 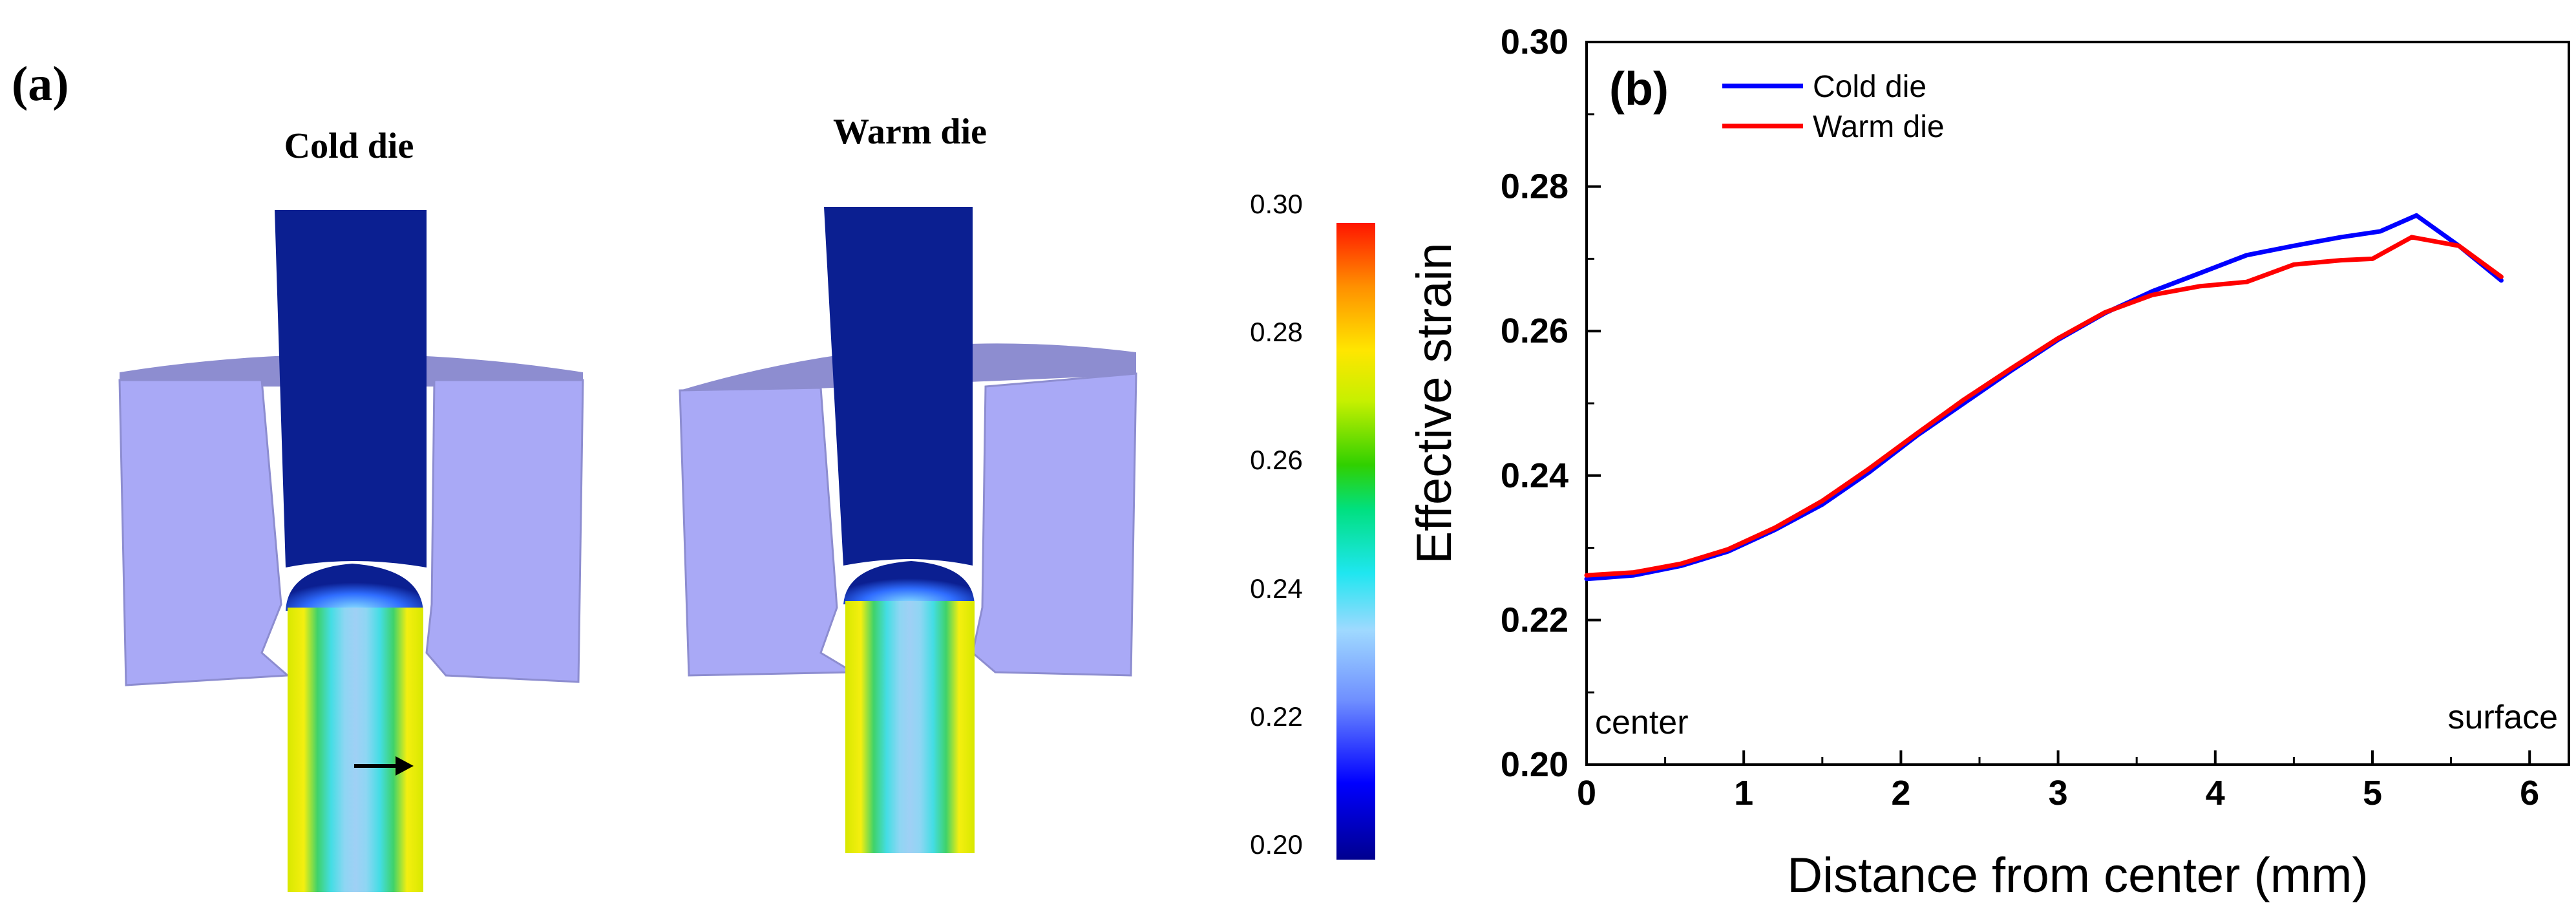 I want to click on center-annotation: center, so click(x=1642, y=722).